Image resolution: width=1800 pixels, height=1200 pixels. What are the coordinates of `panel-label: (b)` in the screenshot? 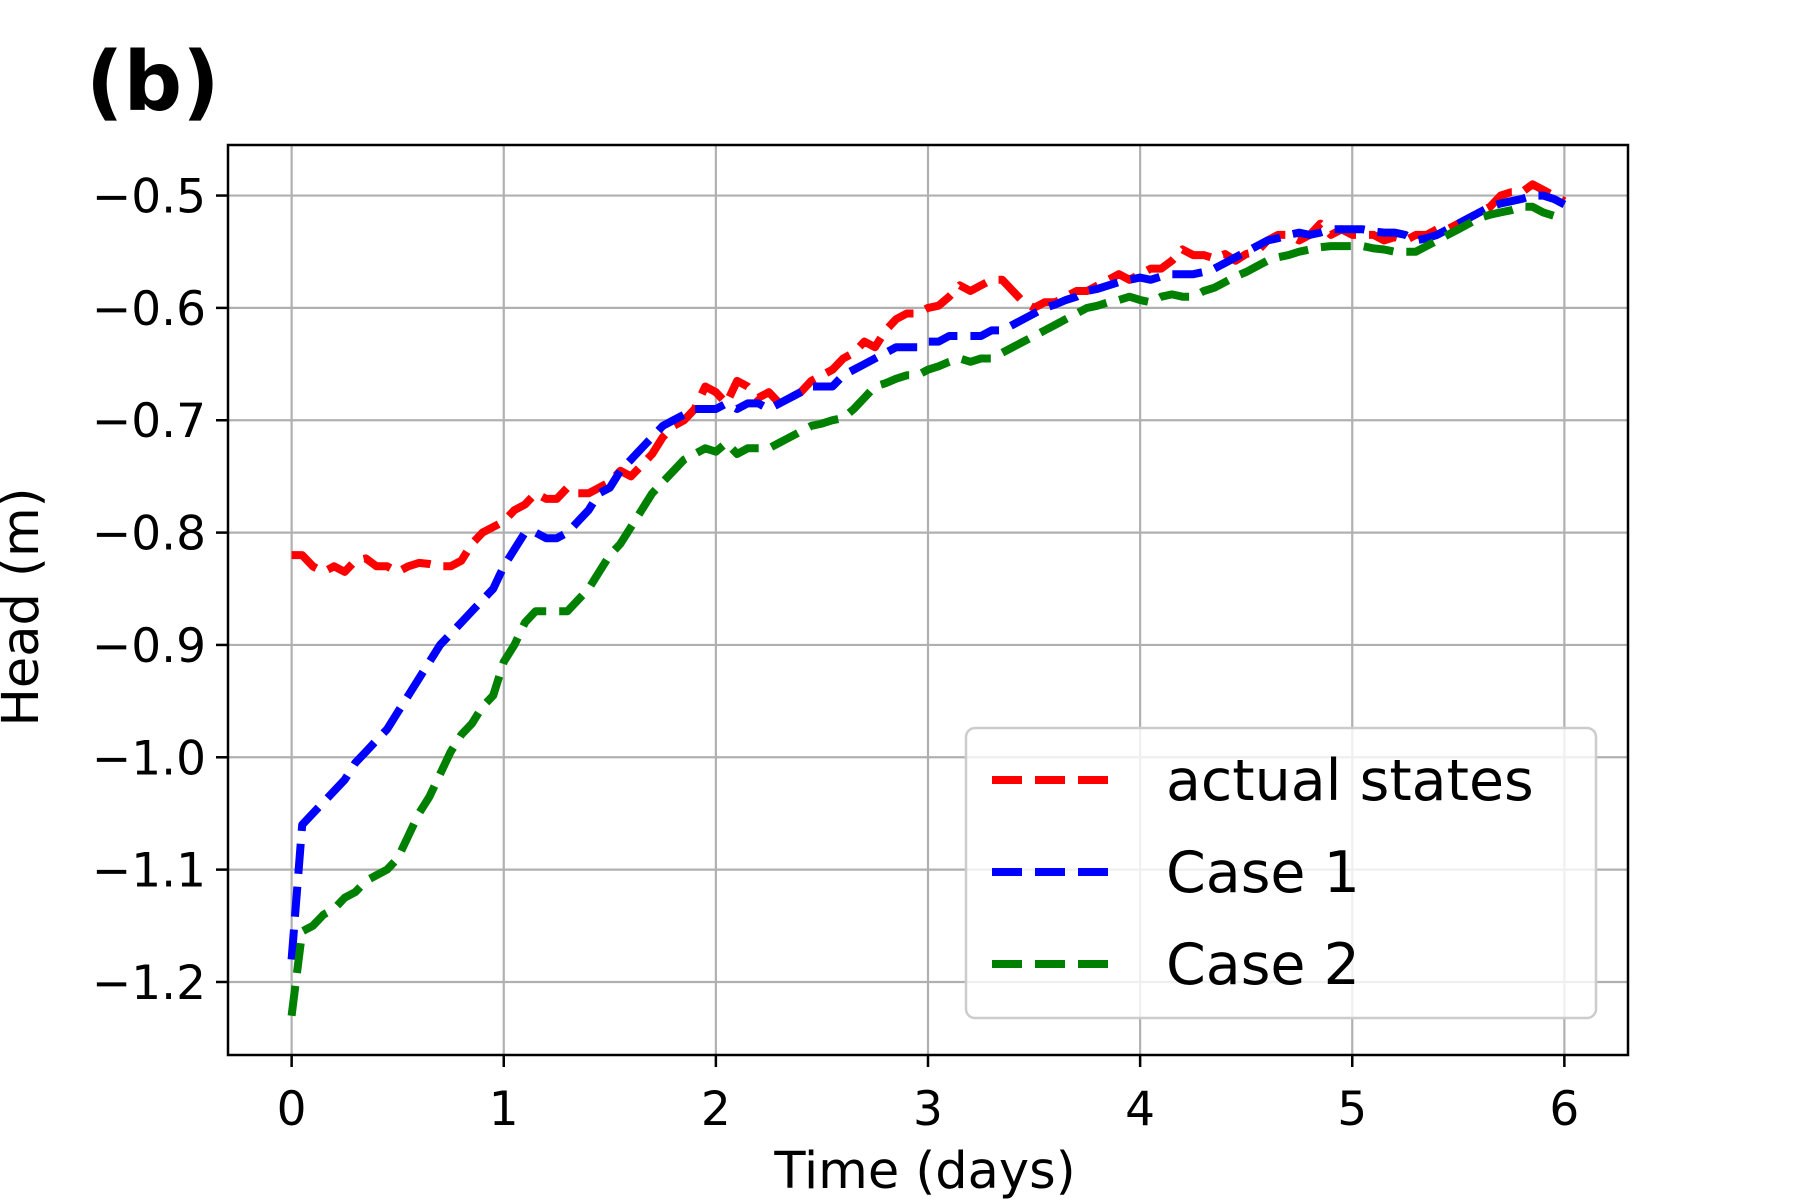 It's located at (153, 82).